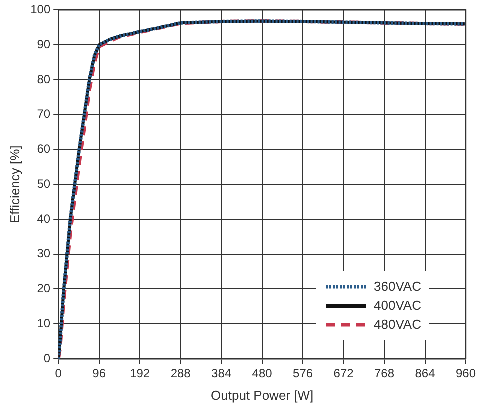 The height and width of the screenshot is (412, 480). I want to click on x-tick-label: 672, so click(344, 373).